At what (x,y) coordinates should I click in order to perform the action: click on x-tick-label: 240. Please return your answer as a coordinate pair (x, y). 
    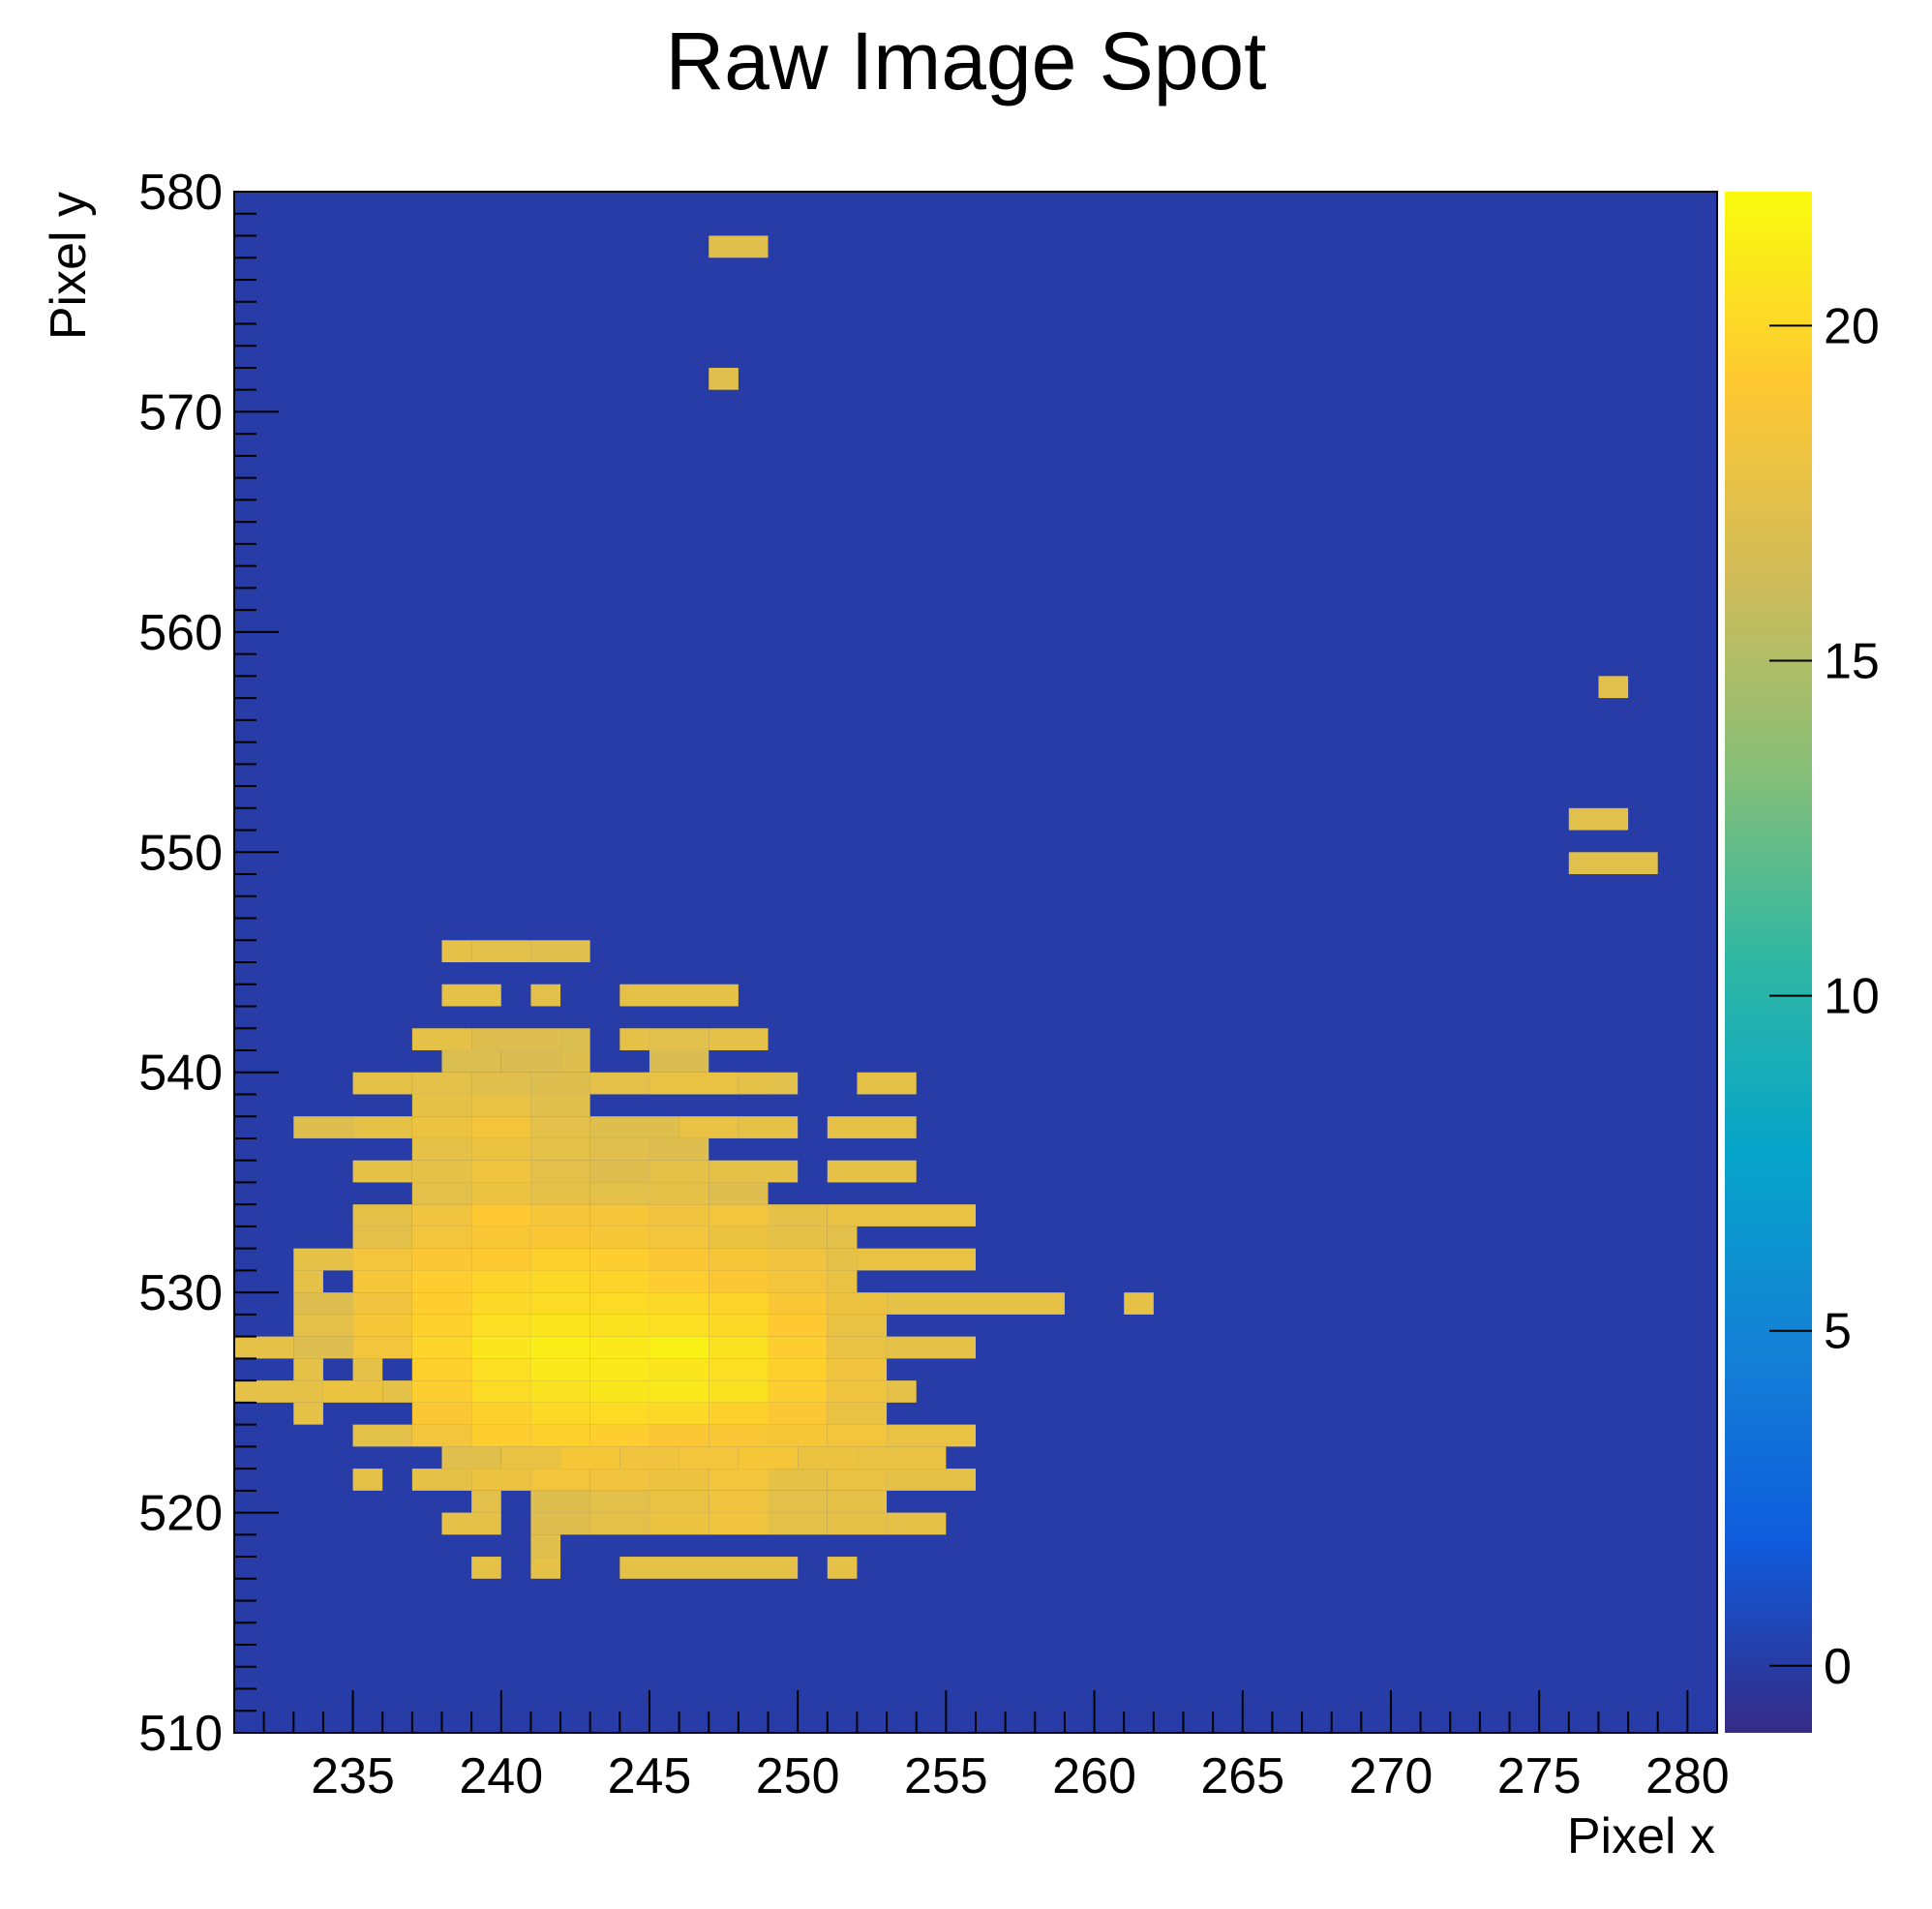
    Looking at the image, I should click on (501, 1776).